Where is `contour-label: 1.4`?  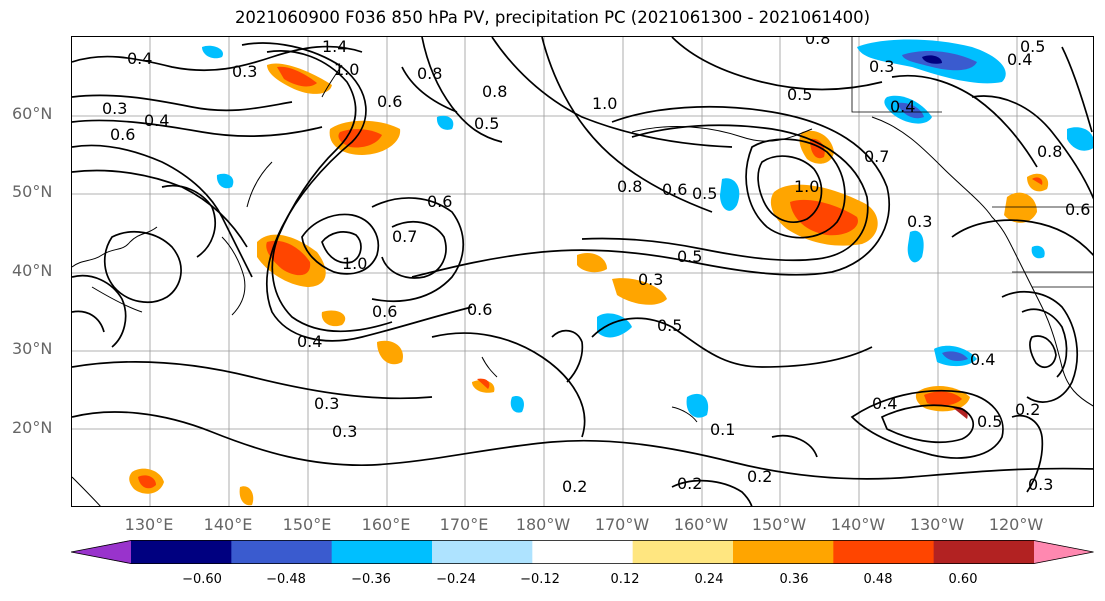
contour-label: 1.4 is located at coordinates (334, 46).